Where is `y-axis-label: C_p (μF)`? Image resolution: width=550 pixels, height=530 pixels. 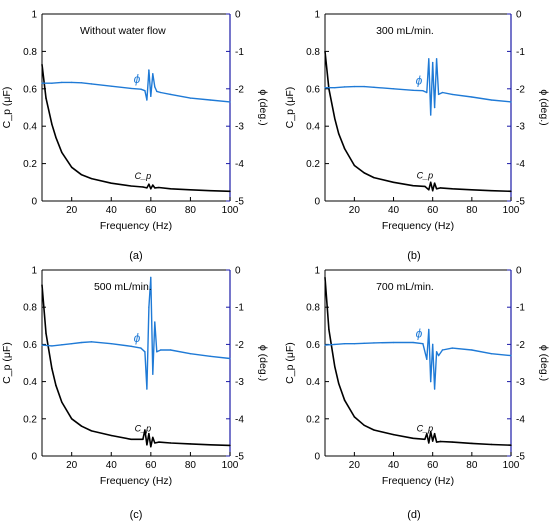 y-axis-label: C_p (μF) is located at coordinates (290, 363).